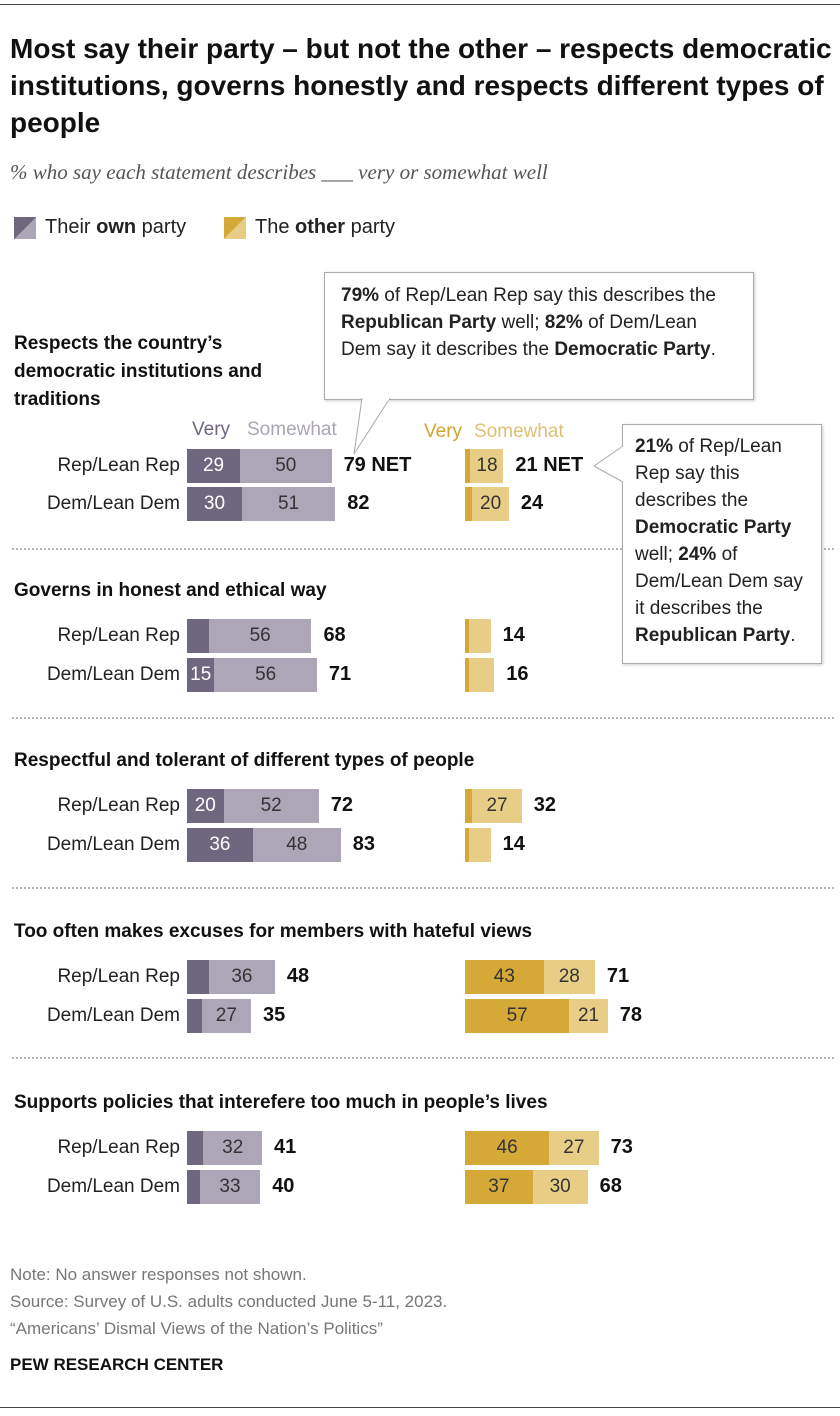 Image resolution: width=840 pixels, height=1416 pixels. Describe the element at coordinates (116, 227) in the screenshot. I see `legend-own-label: Their own party` at that location.